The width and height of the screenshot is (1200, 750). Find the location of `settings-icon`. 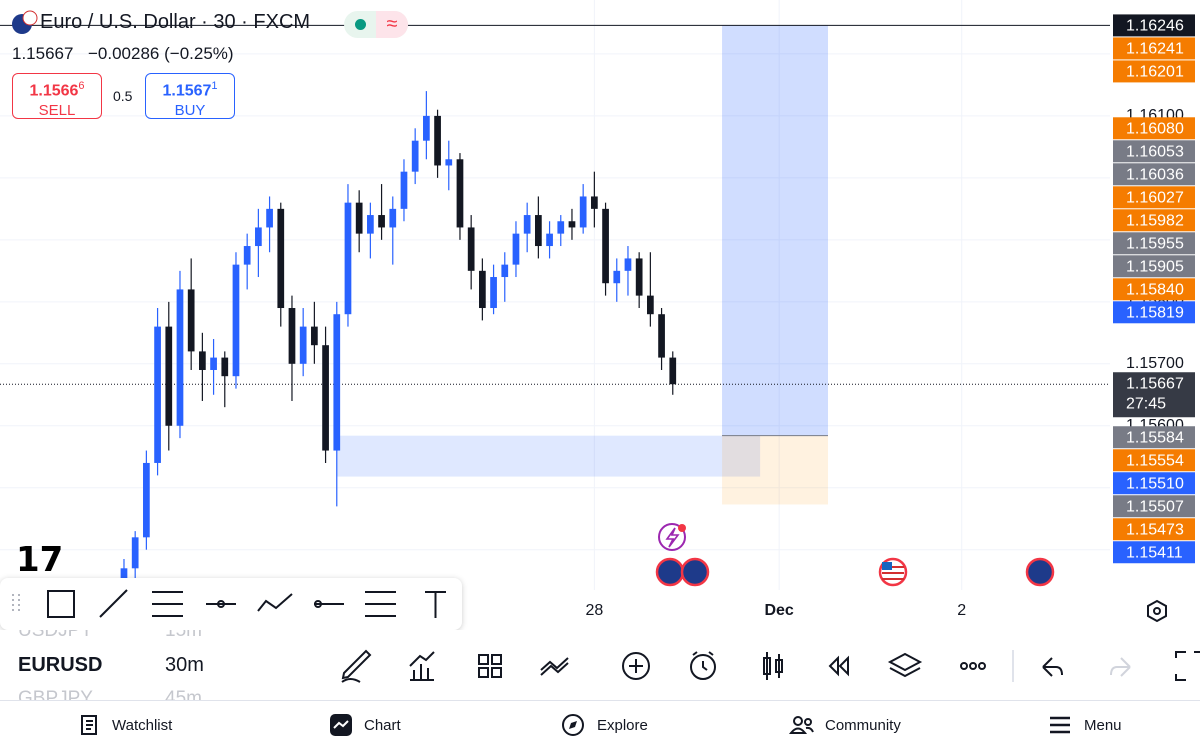

settings-icon is located at coordinates (1157, 611).